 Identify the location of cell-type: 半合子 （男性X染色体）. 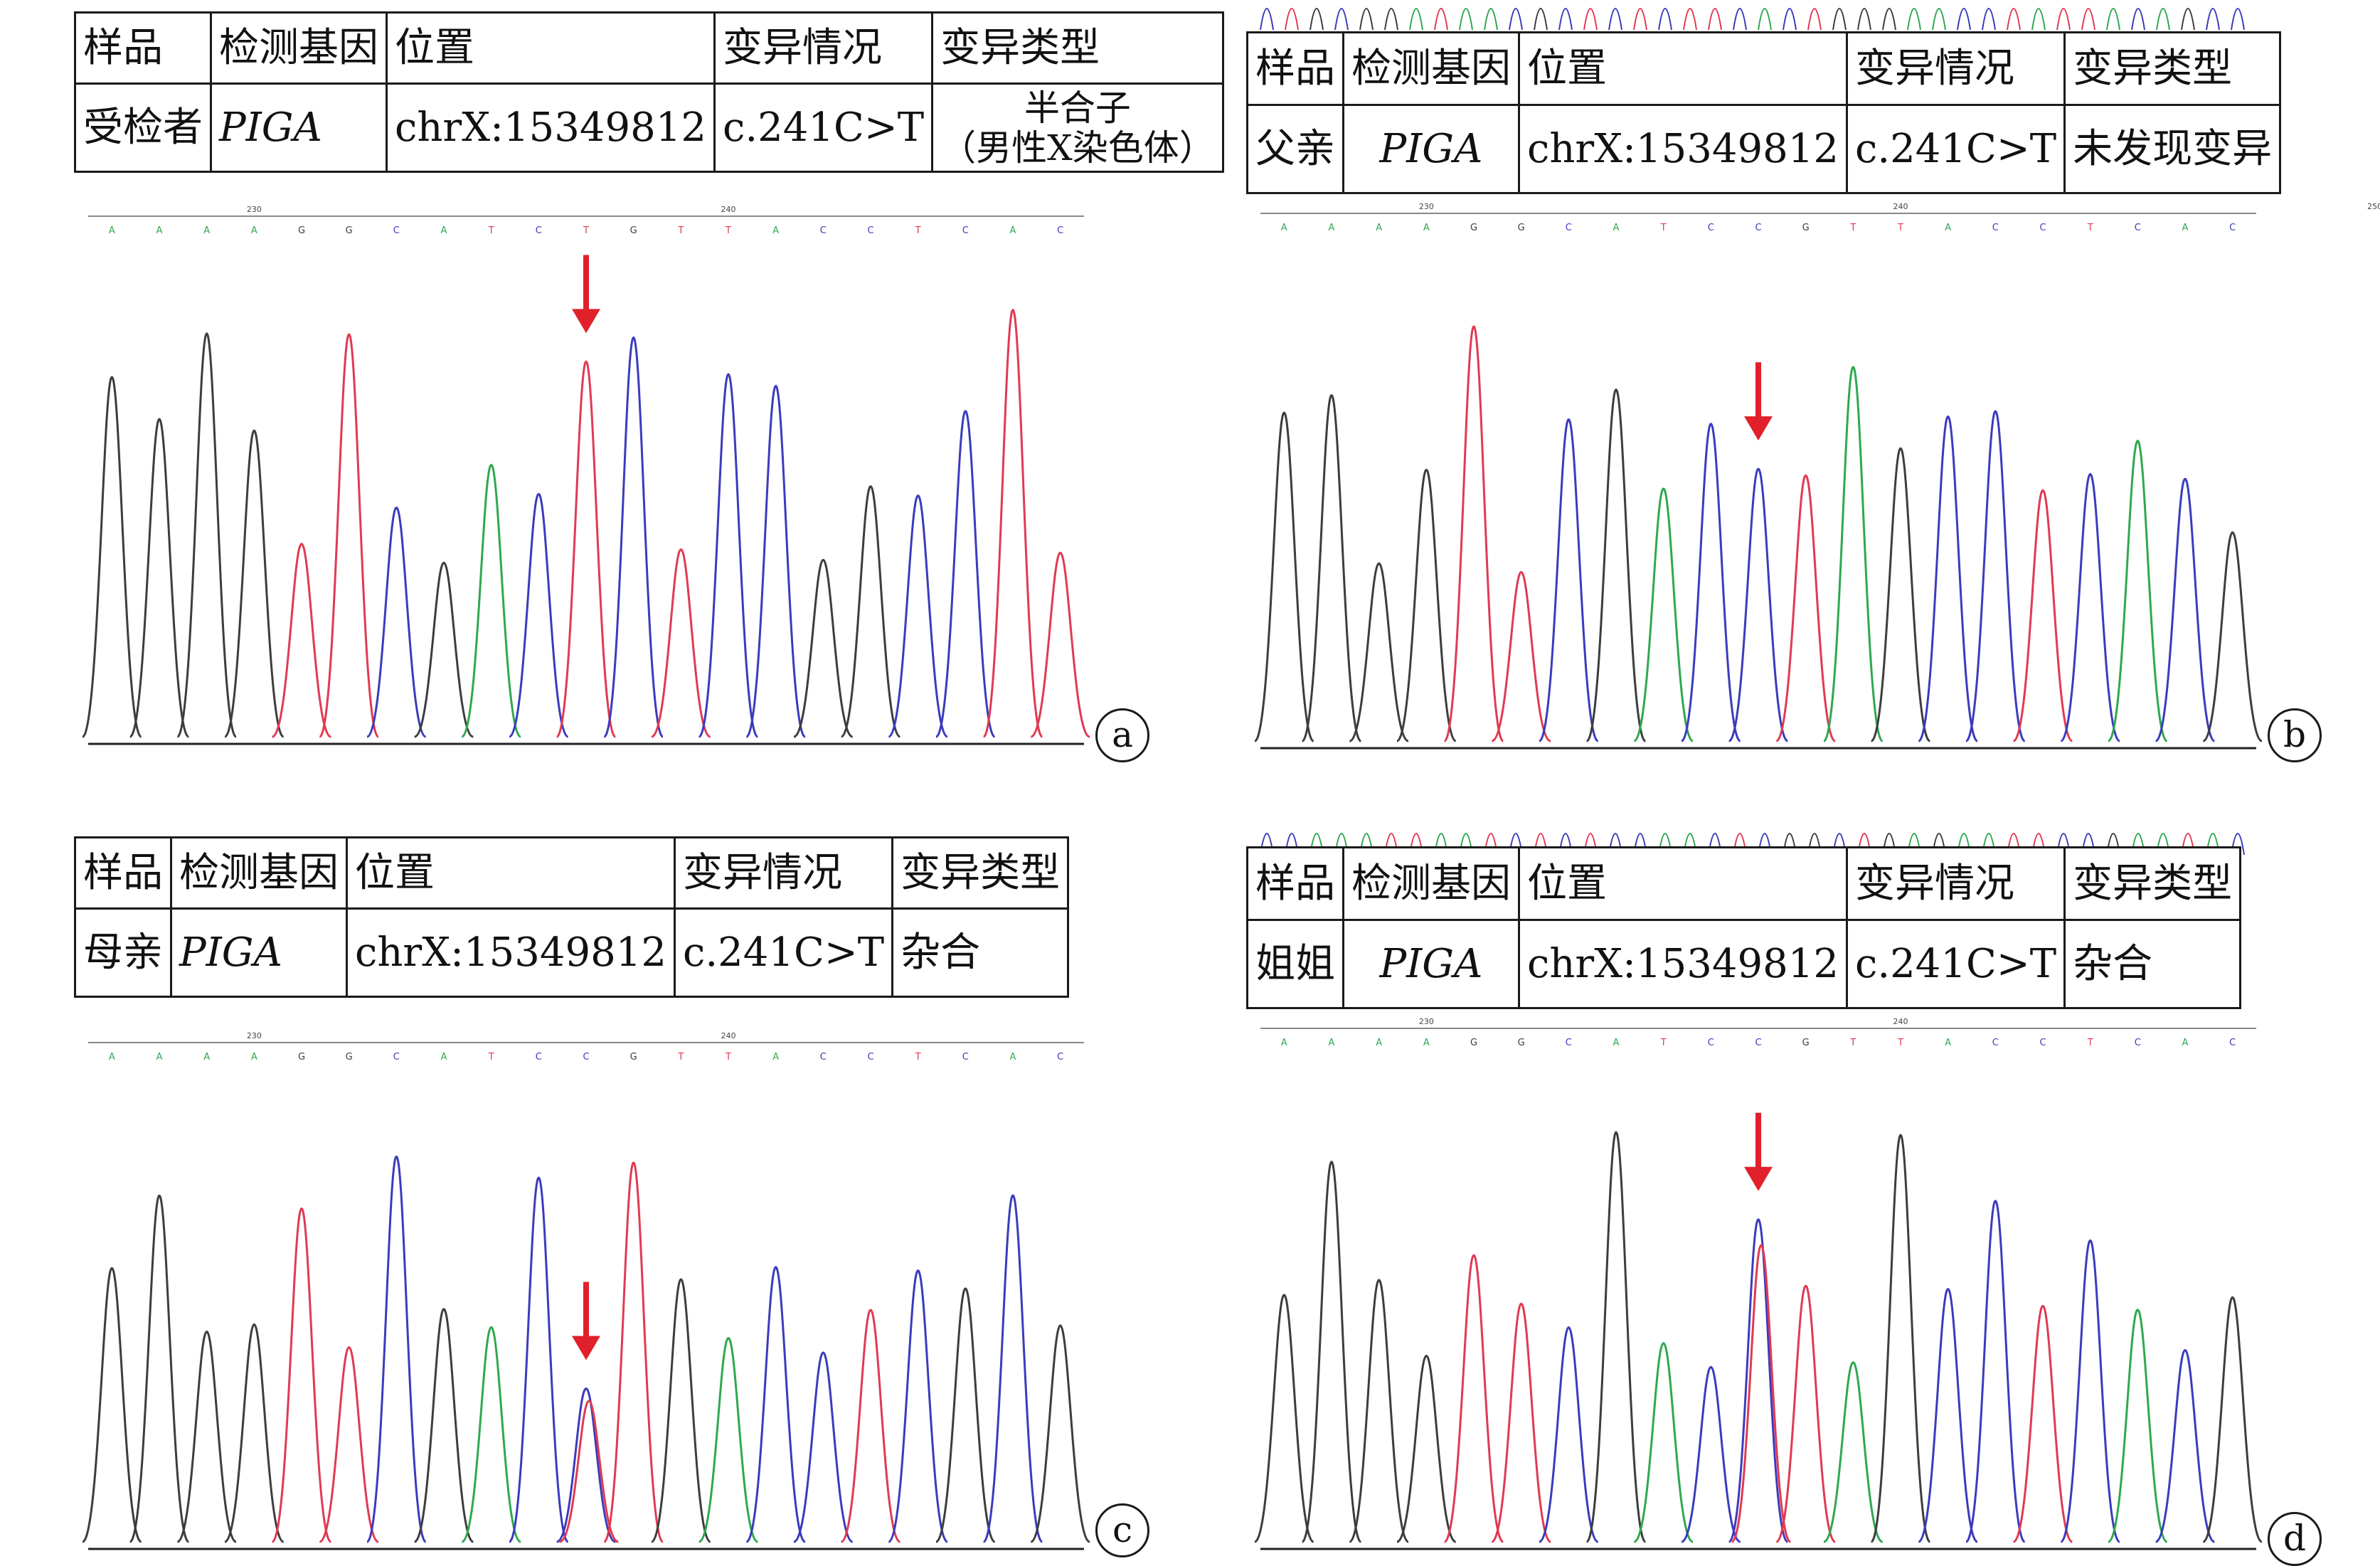
(1077, 128).